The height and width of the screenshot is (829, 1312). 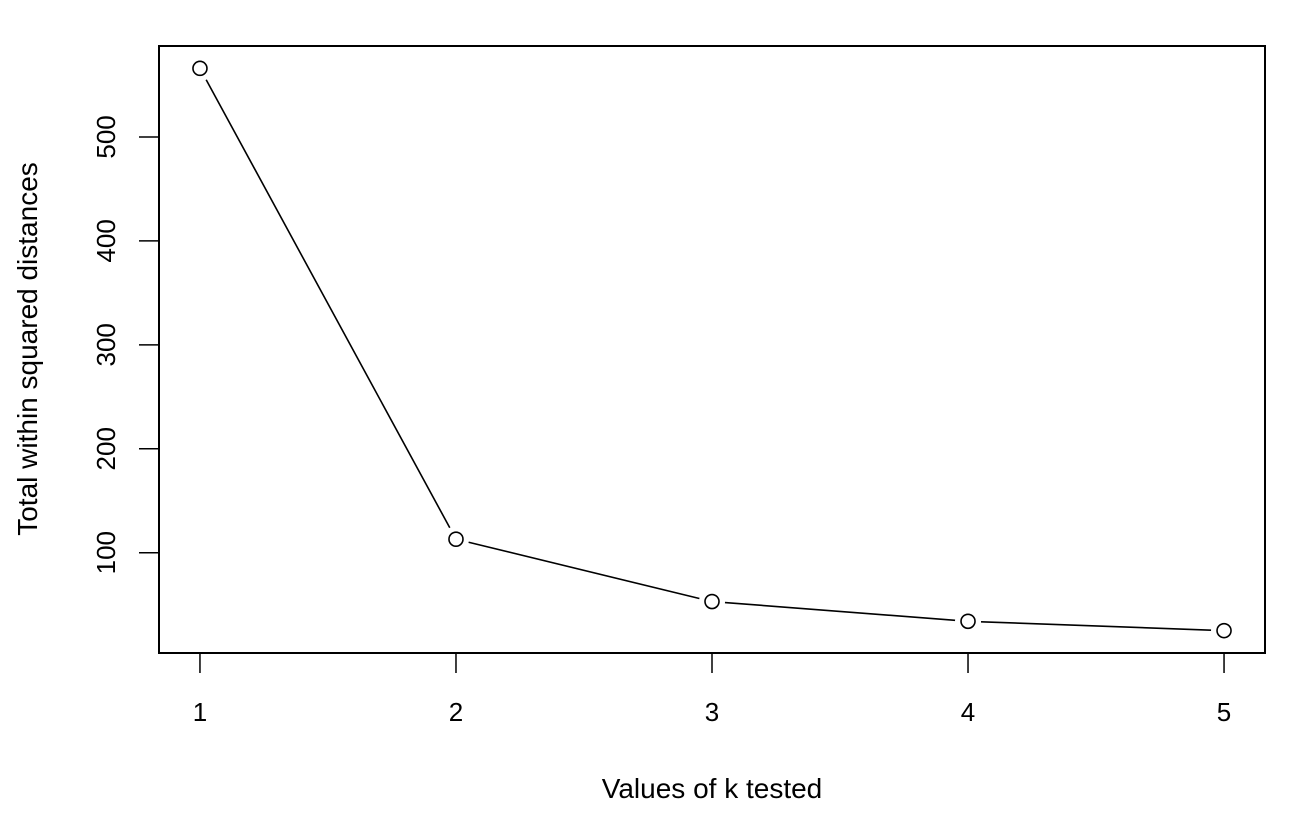 I want to click on y-tick-label: 400, so click(x=106, y=240).